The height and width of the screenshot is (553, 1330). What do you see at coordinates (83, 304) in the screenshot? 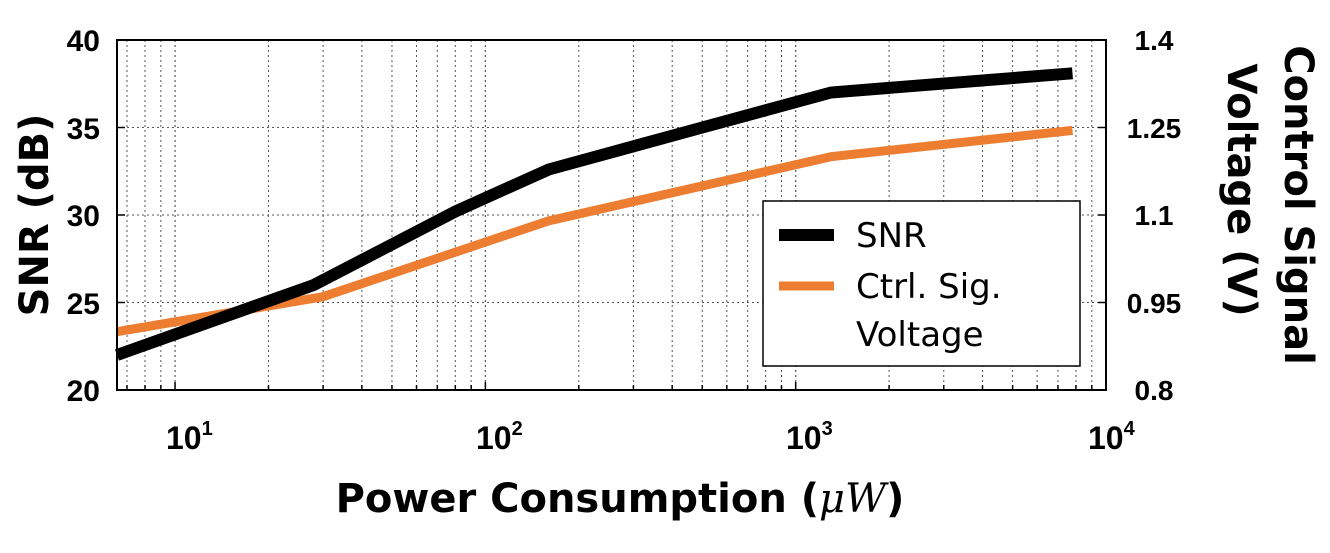
I see `y-left-tick-label: 25` at bounding box center [83, 304].